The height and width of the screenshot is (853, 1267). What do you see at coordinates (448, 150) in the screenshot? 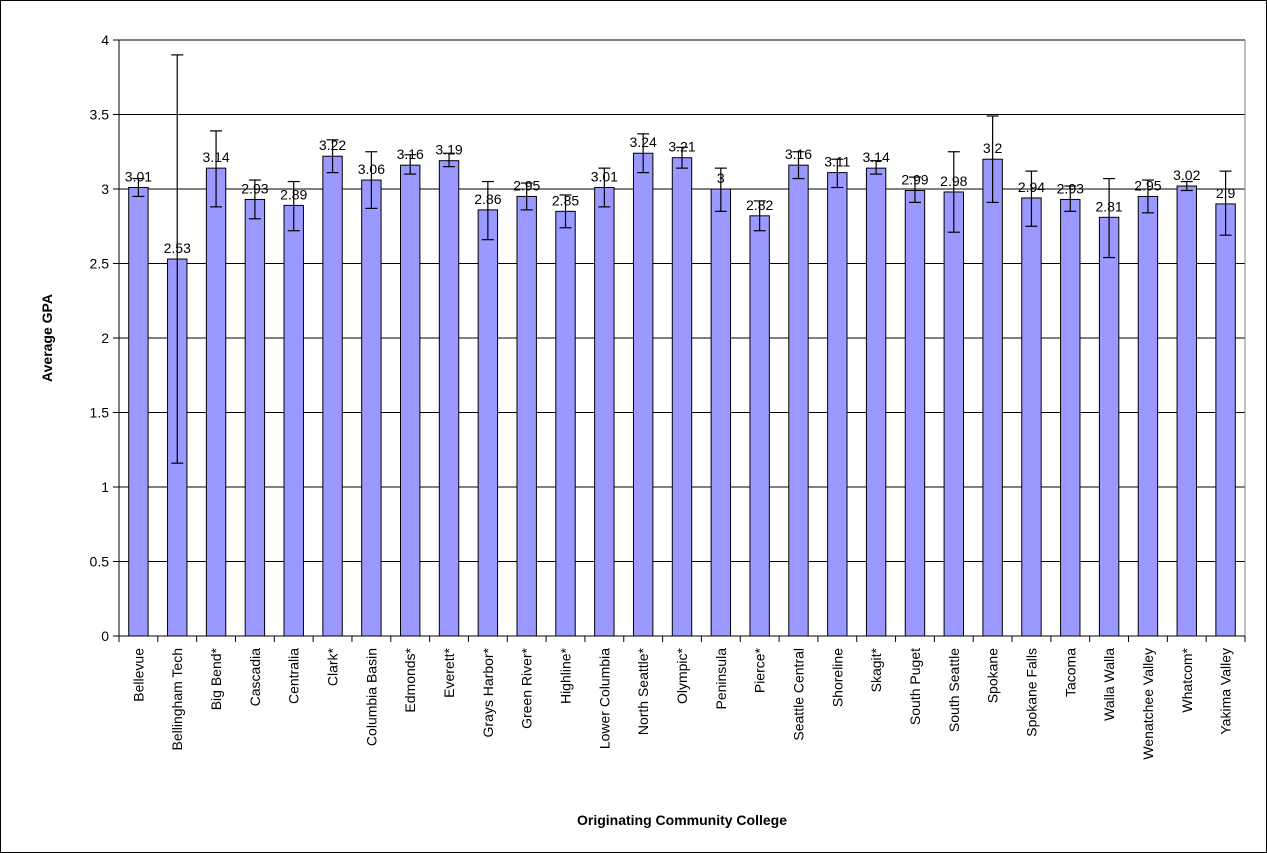
I see `data-label: 3.19` at bounding box center [448, 150].